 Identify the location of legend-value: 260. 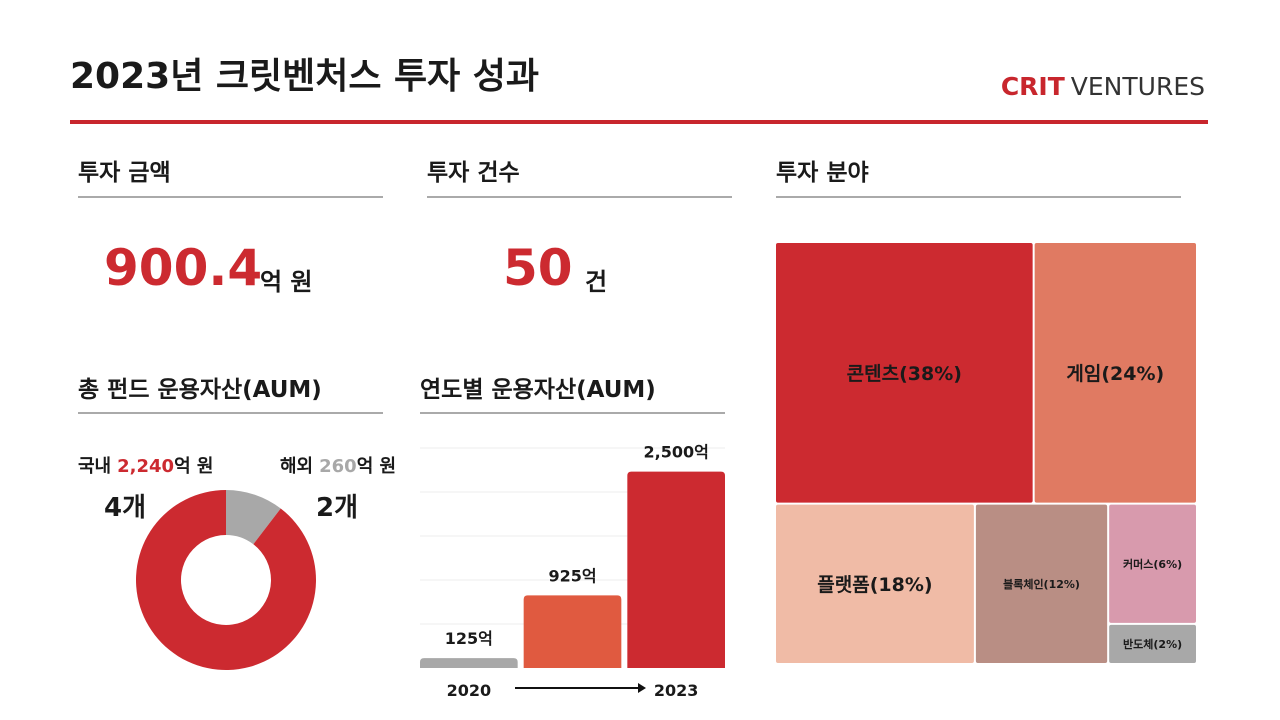
(338, 466).